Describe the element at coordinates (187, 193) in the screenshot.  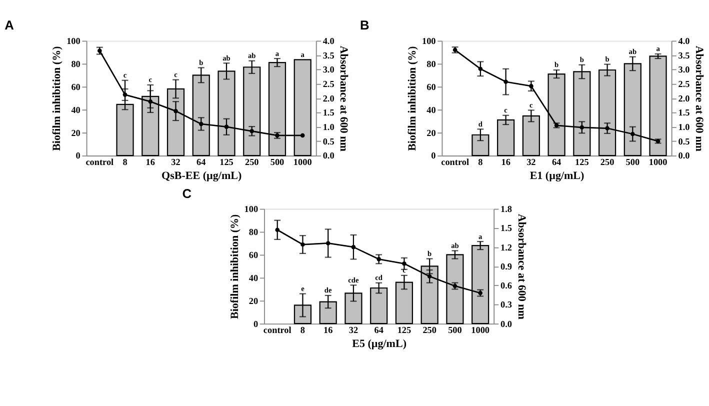
I see `chart-title: C` at that location.